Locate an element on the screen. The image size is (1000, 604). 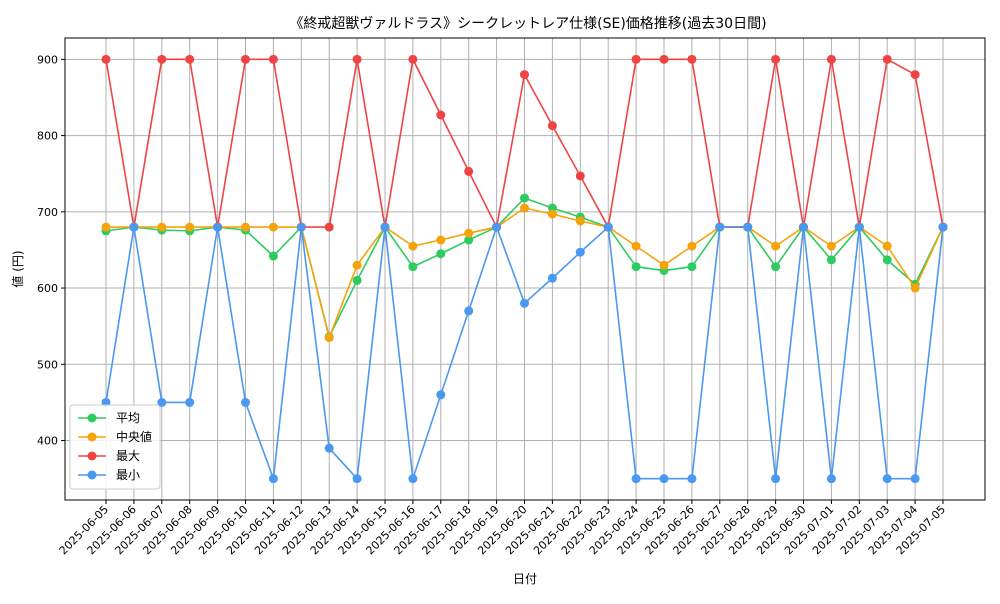
legend-label: 平均 is located at coordinates (128, 418).